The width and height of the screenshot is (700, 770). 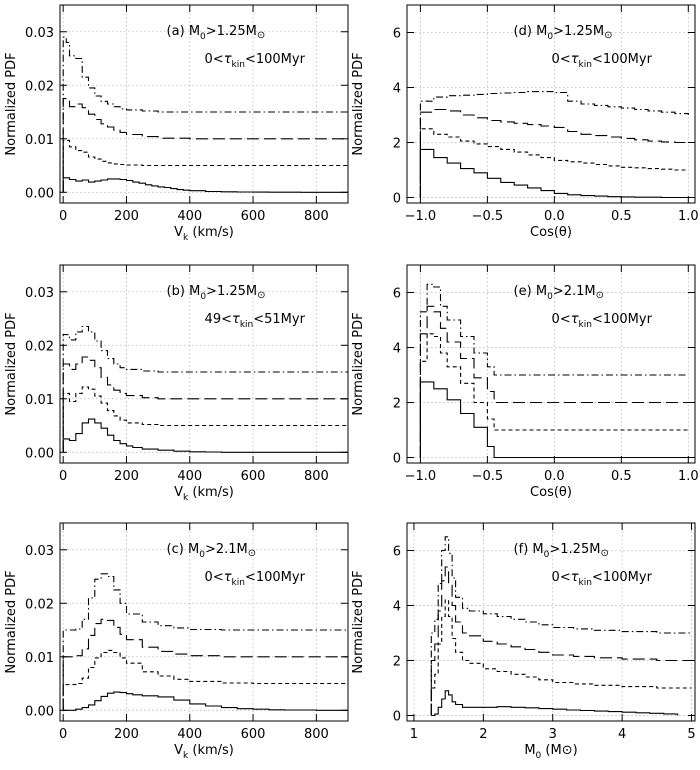 What do you see at coordinates (559, 293) in the screenshot?
I see `panel-annotation-mass: (e) M0>2.1M⊙` at bounding box center [559, 293].